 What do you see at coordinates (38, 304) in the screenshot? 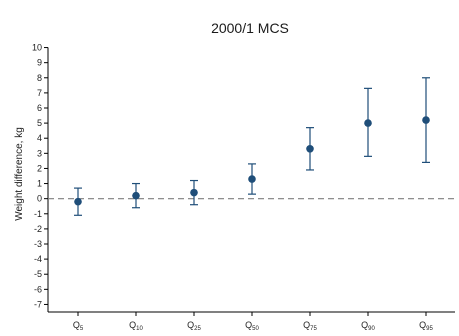
I see `y-tick-label: -7` at bounding box center [38, 304].